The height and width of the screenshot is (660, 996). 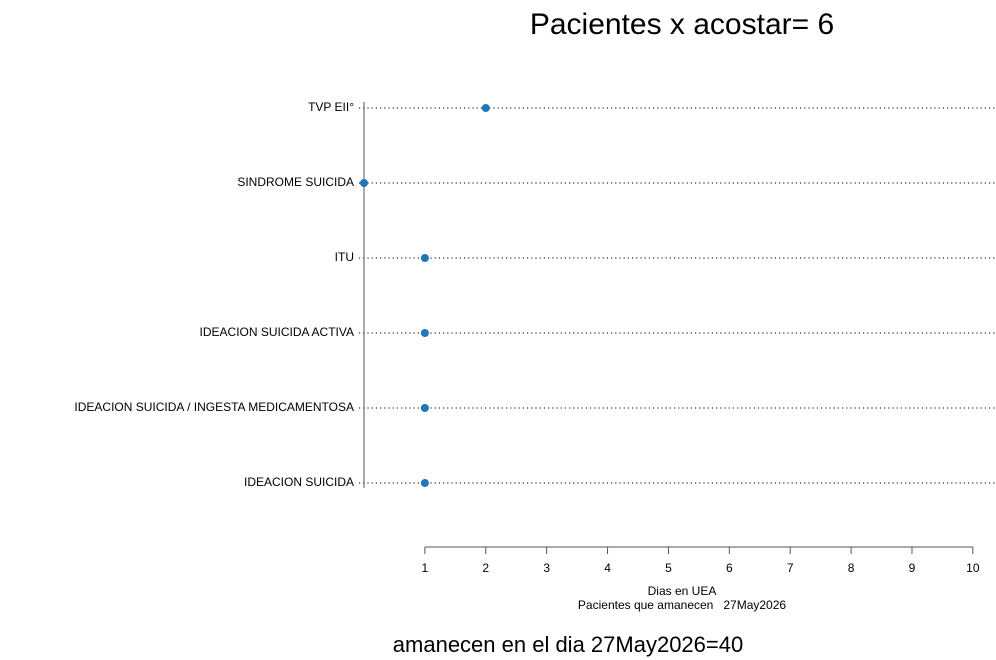 I want to click on category-label: IDEACION SUICIDA / INGESTA MEDICAMENTOSA, so click(x=214, y=407).